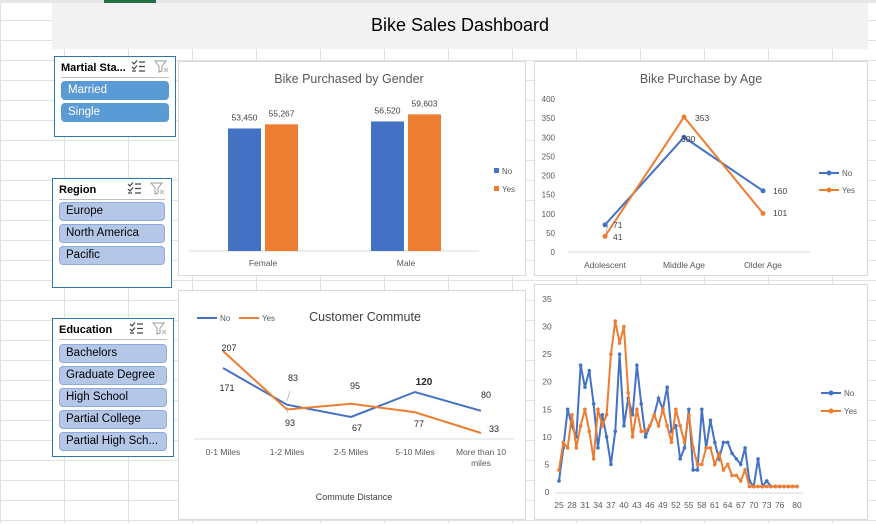 Image resolution: width=876 pixels, height=524 pixels. What do you see at coordinates (115, 90) in the screenshot?
I see `slicer-item-married: Married` at bounding box center [115, 90].